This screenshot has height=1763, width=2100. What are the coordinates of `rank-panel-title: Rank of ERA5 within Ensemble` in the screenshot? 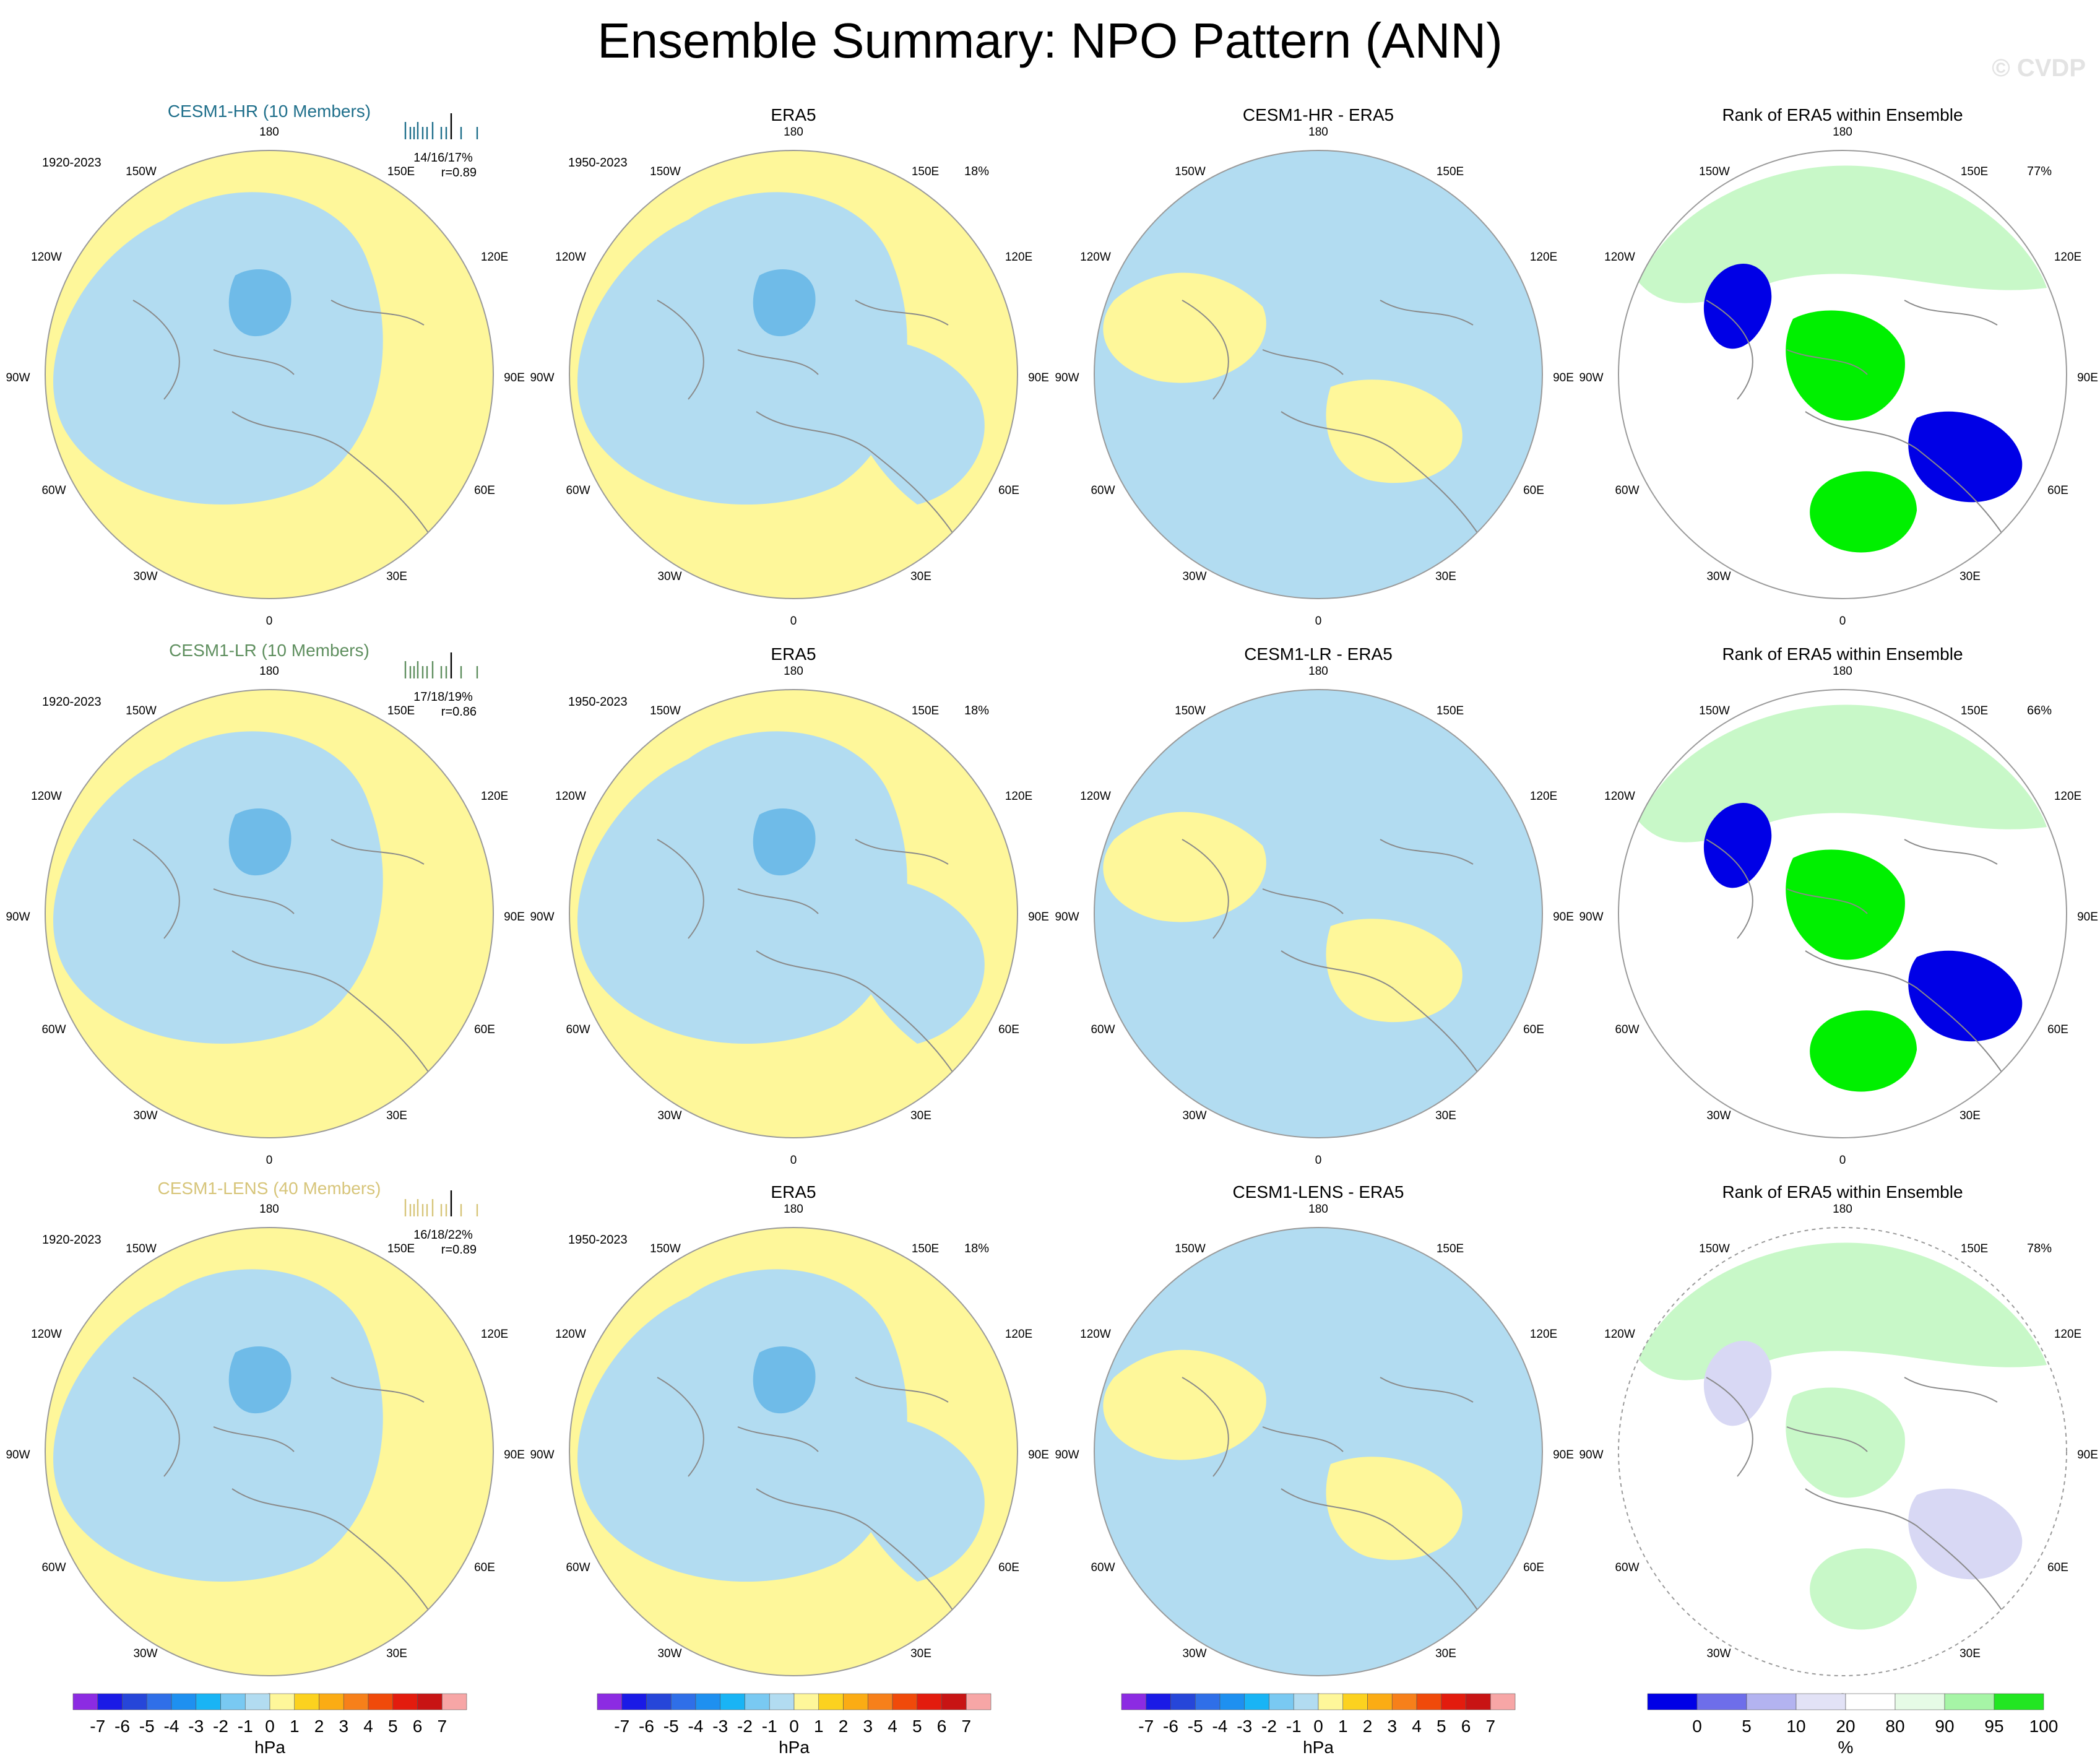 It's located at (1842, 1192).